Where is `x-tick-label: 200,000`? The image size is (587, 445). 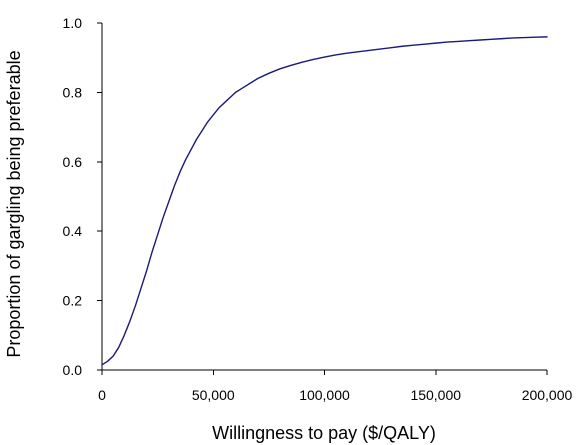 x-tick-label: 200,000 is located at coordinates (547, 395).